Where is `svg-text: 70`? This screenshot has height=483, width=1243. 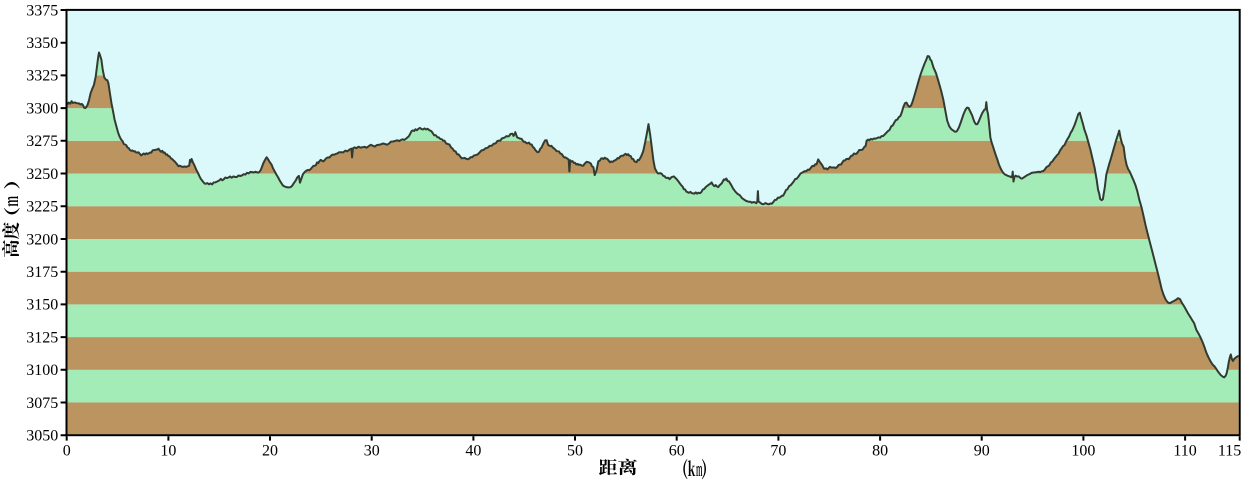 svg-text: 70 is located at coordinates (778, 451).